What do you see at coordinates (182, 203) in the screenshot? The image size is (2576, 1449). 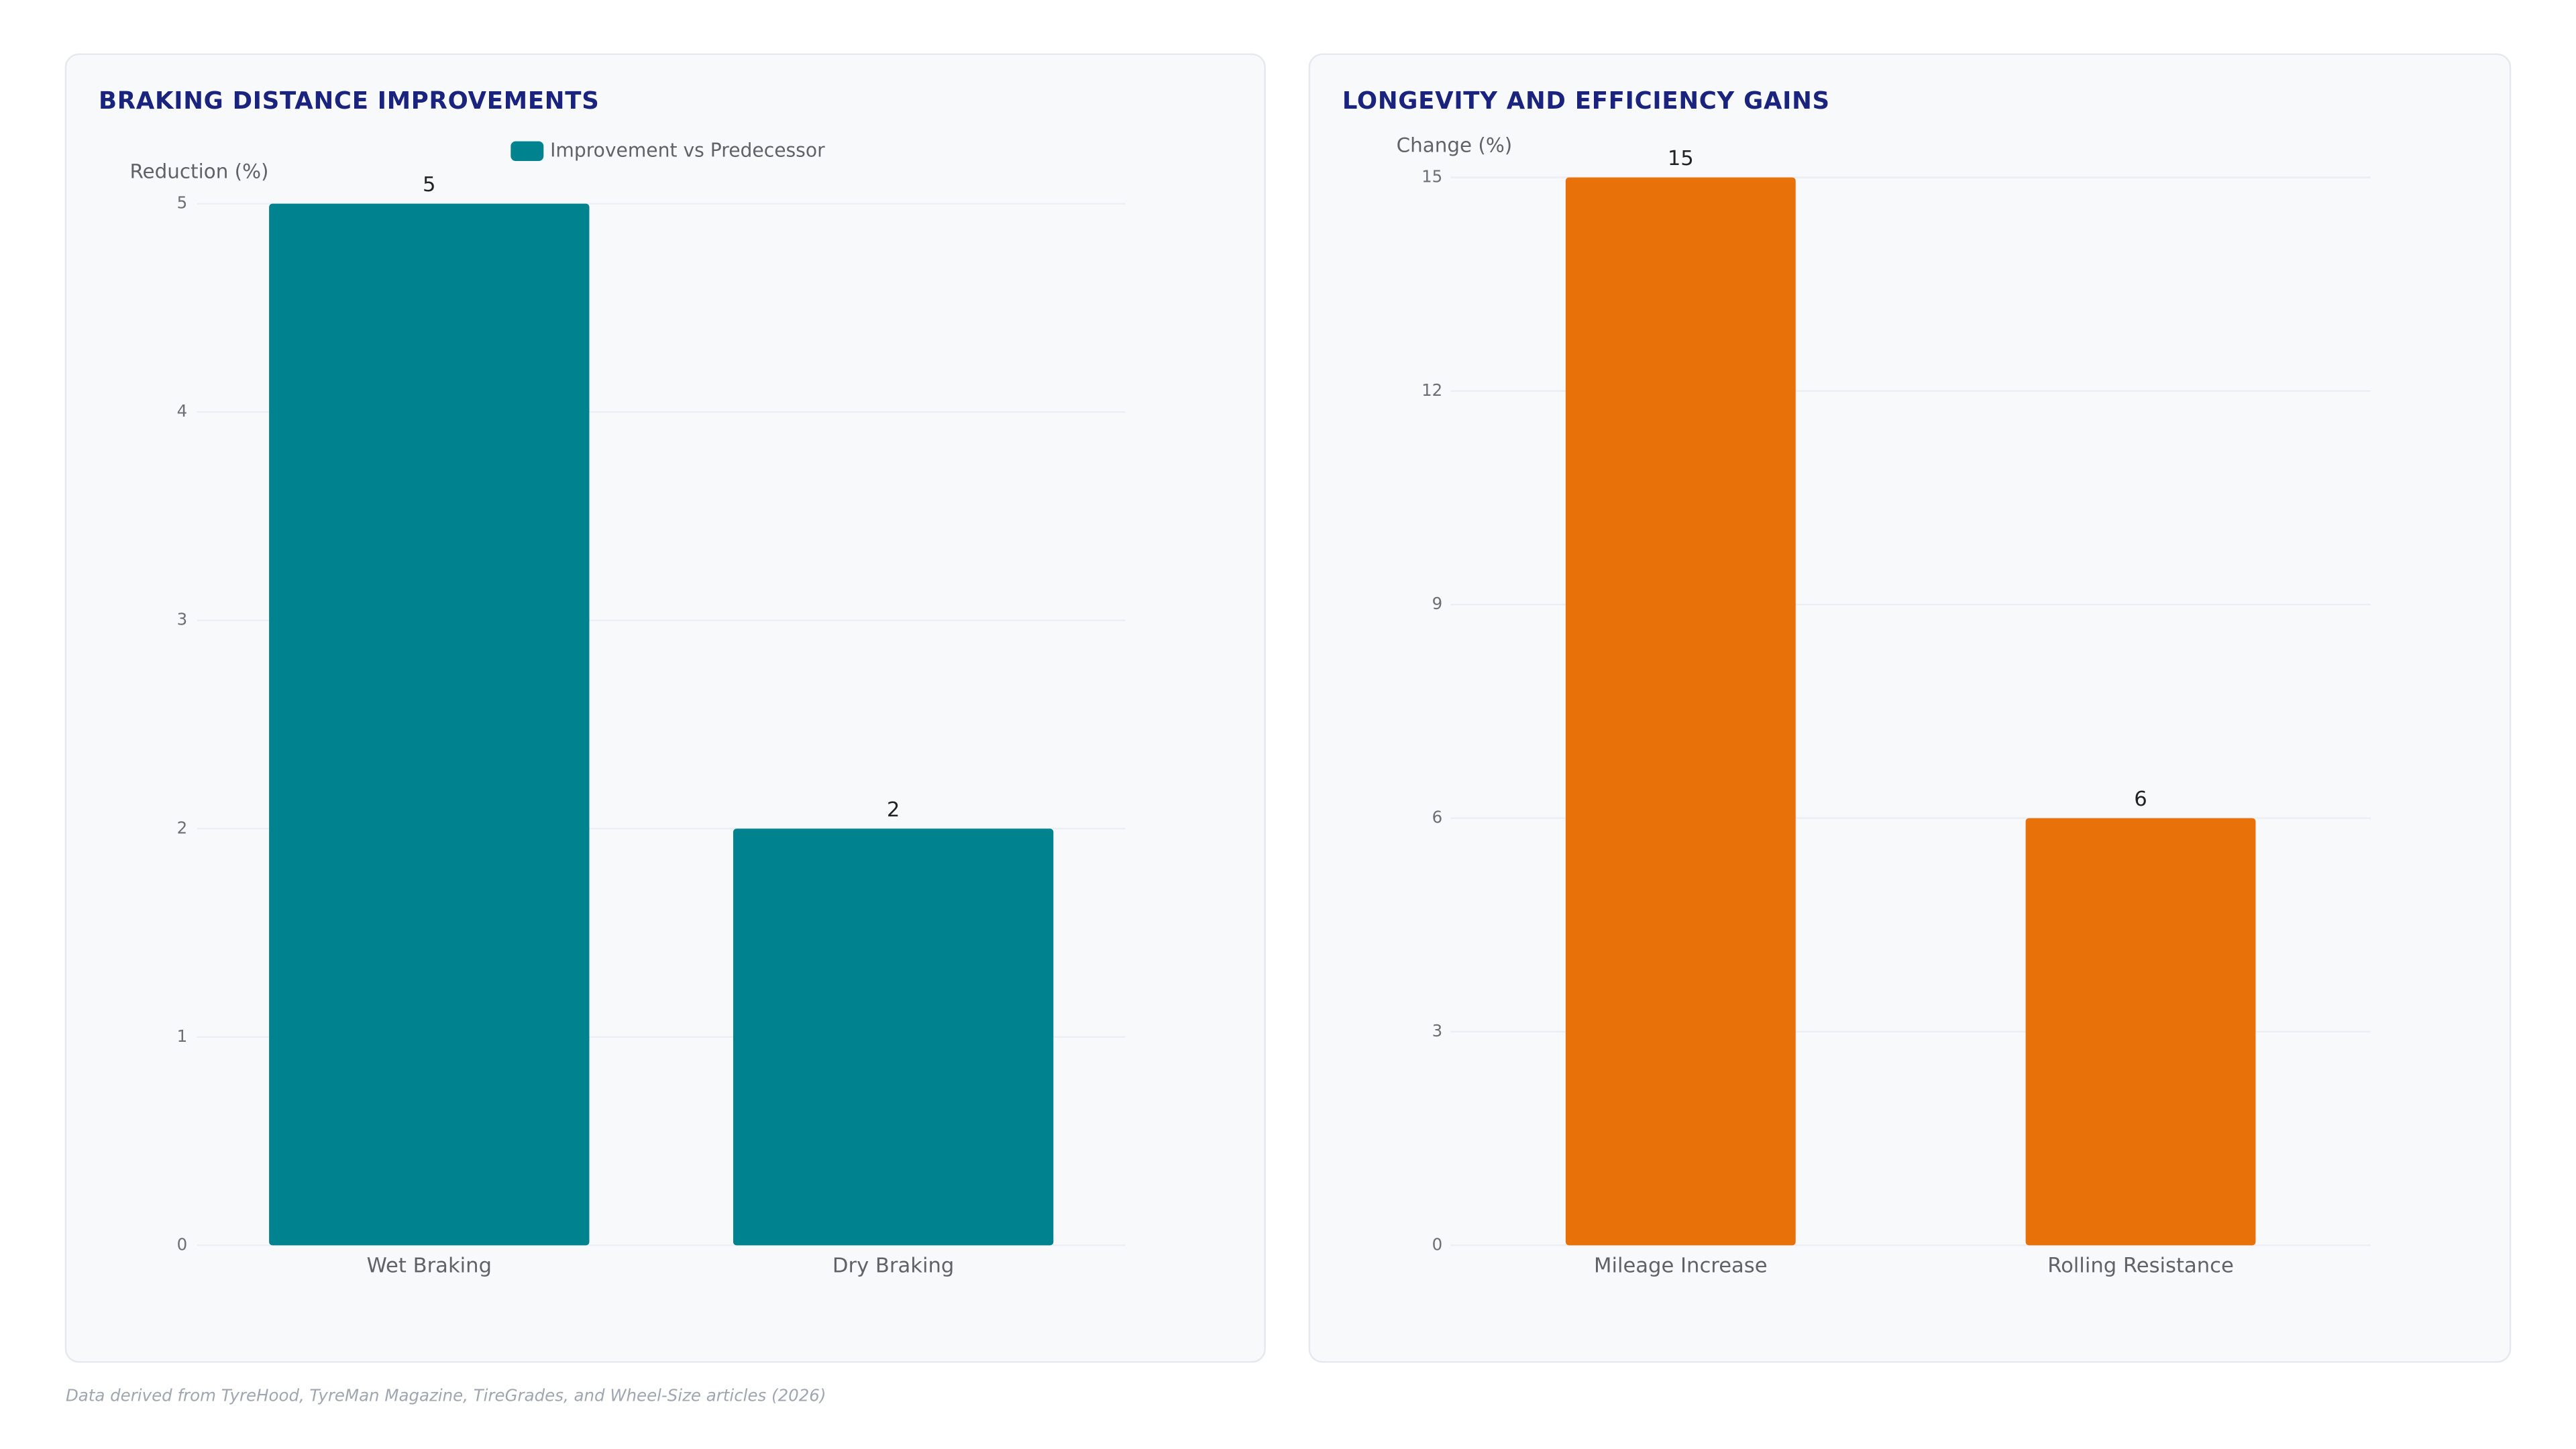 I see `y-tick-label: 5` at bounding box center [182, 203].